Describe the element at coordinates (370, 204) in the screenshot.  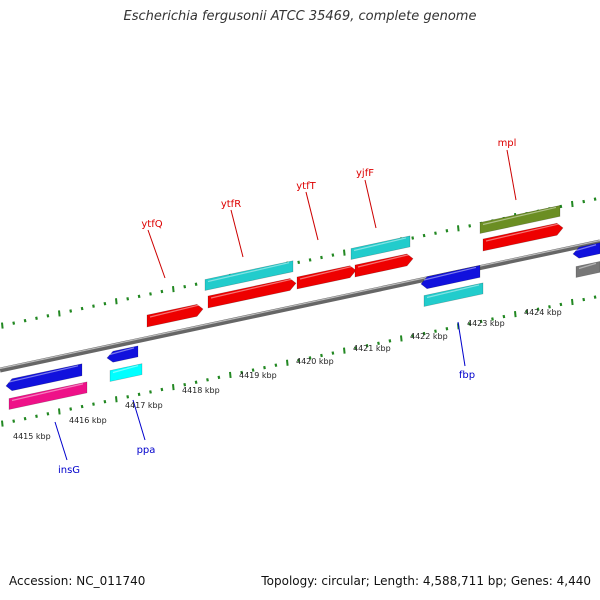
I see `yjff-leader-line` at that location.